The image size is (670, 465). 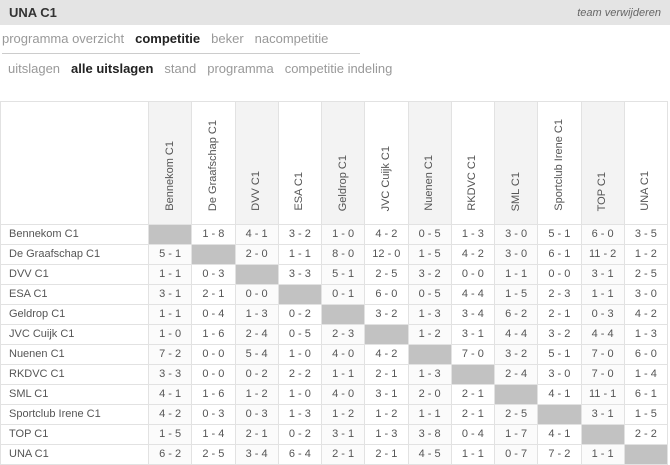 I want to click on tab-nacompetitie: nacompetitie, so click(x=291, y=38).